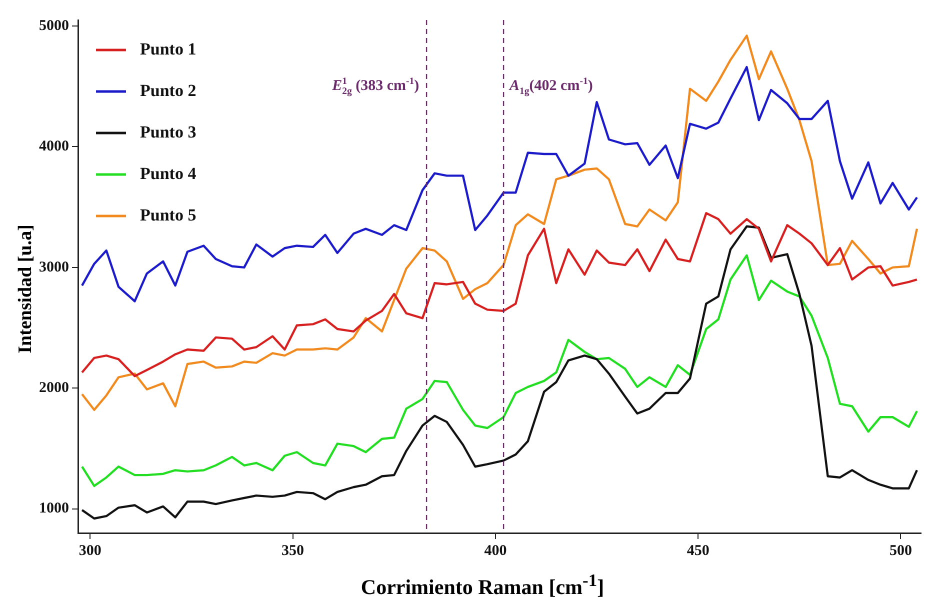 The height and width of the screenshot is (611, 937). I want to click on y-axis-title: Intensidad [u.a], so click(26, 290).